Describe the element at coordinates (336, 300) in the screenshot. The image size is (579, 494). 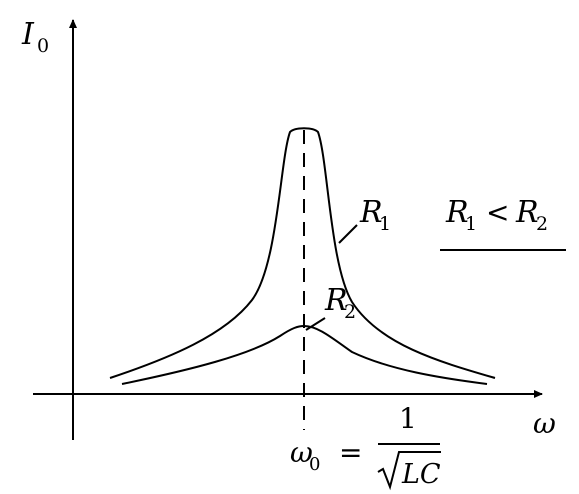
I see `curve-r2-label: R` at that location.